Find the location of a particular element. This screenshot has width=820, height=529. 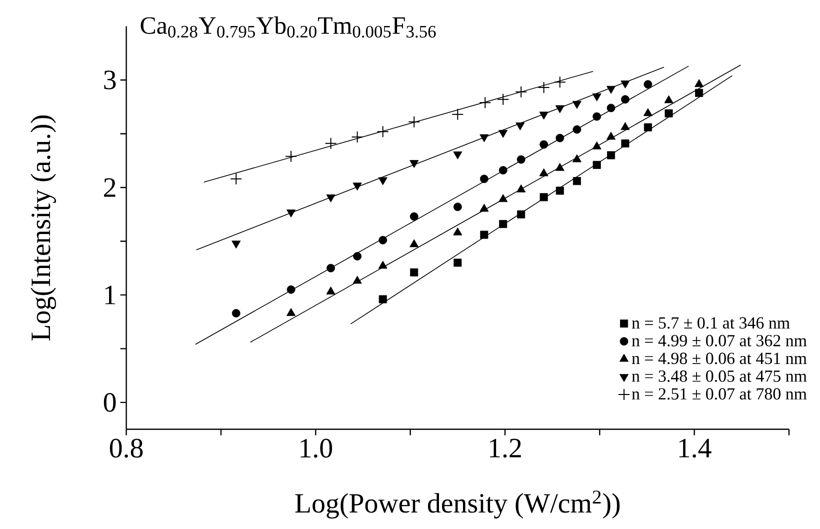

legend-label: n = 4.98 ± 0.06 at 451 nm is located at coordinates (719, 358).